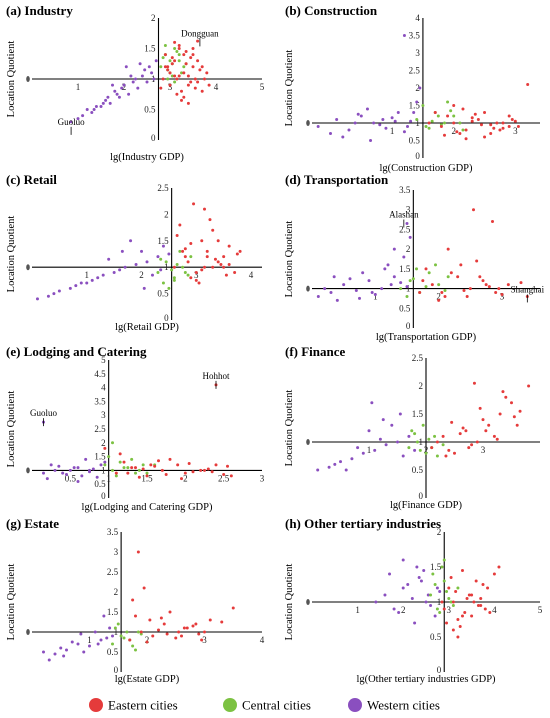 This screenshot has height=718, width=550. I want to click on y-tick-label: 4, so click(417, 18).